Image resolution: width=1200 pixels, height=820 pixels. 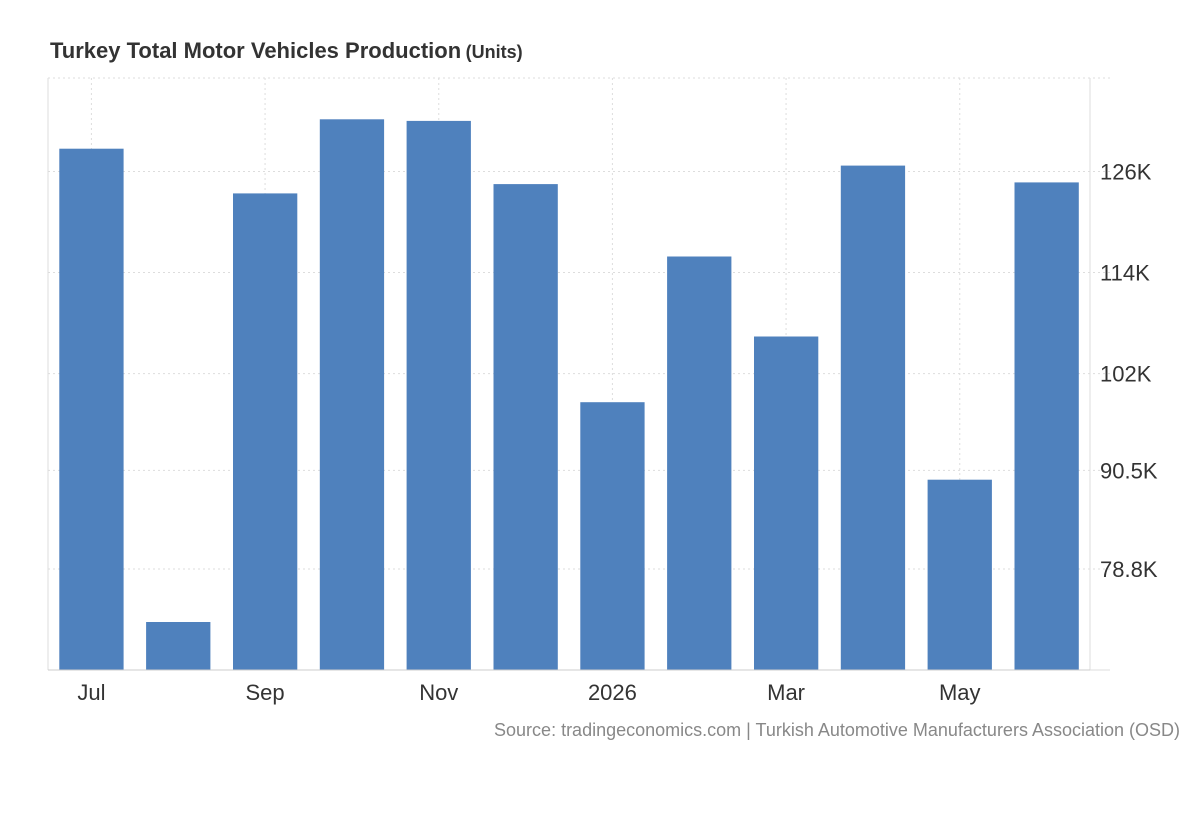 I want to click on chart-title: Turkey Total Motor Vehicles Production, so click(x=256, y=50).